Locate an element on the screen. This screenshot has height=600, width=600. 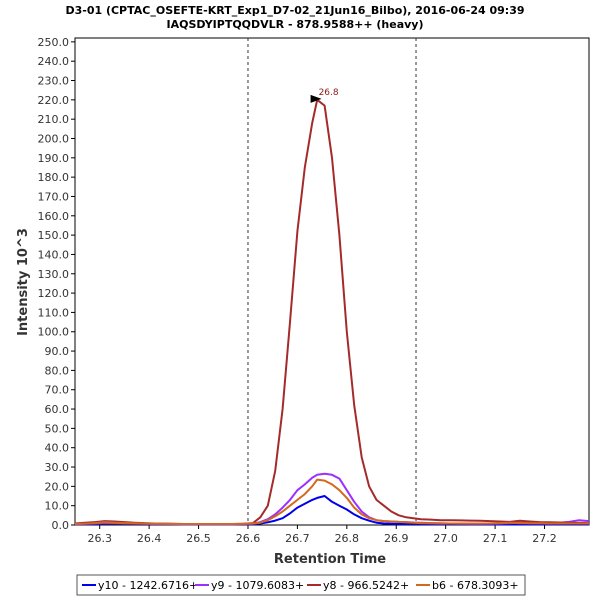
y-tick-label: 10.0 is located at coordinates (57, 506).